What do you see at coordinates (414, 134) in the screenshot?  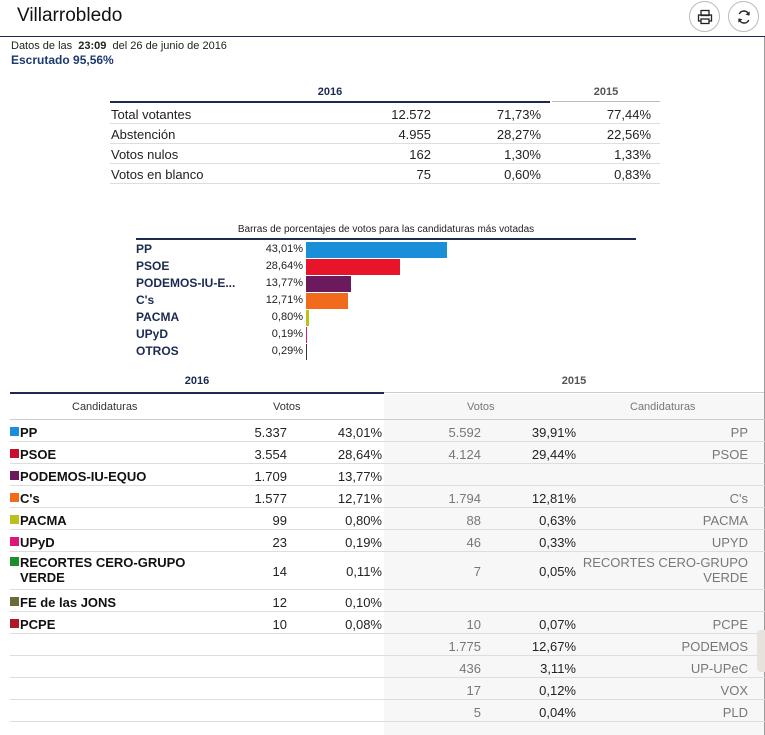 I see `summary-votes: 4.955` at bounding box center [414, 134].